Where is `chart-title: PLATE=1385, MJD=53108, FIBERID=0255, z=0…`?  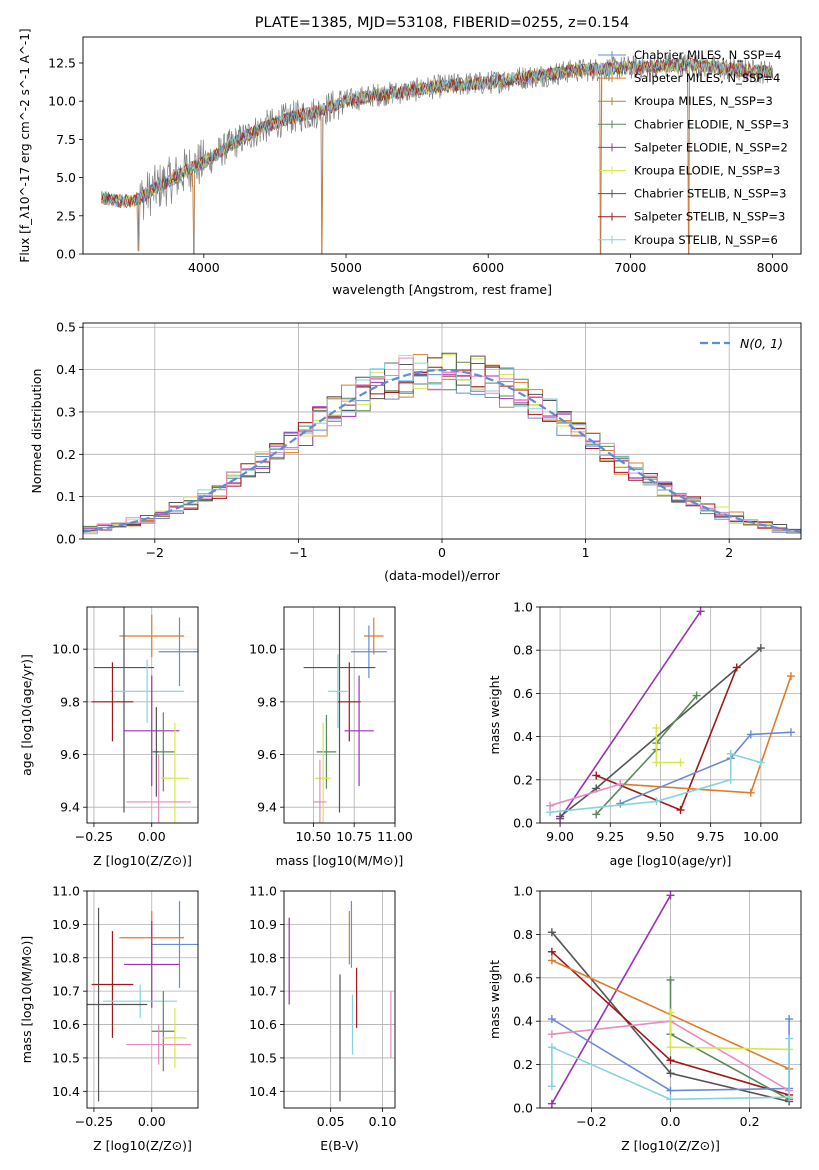 chart-title: PLATE=1385, MJD=53108, FIBERID=0255, z=0… is located at coordinates (442, 23).